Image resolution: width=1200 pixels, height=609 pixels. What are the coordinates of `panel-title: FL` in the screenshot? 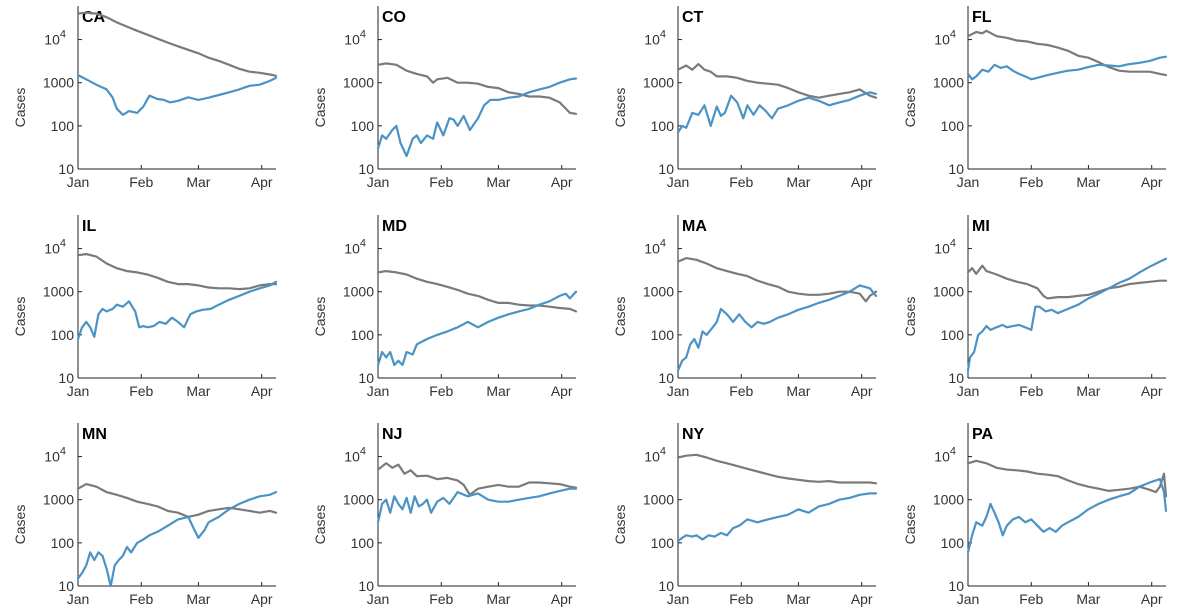 It's located at (982, 17).